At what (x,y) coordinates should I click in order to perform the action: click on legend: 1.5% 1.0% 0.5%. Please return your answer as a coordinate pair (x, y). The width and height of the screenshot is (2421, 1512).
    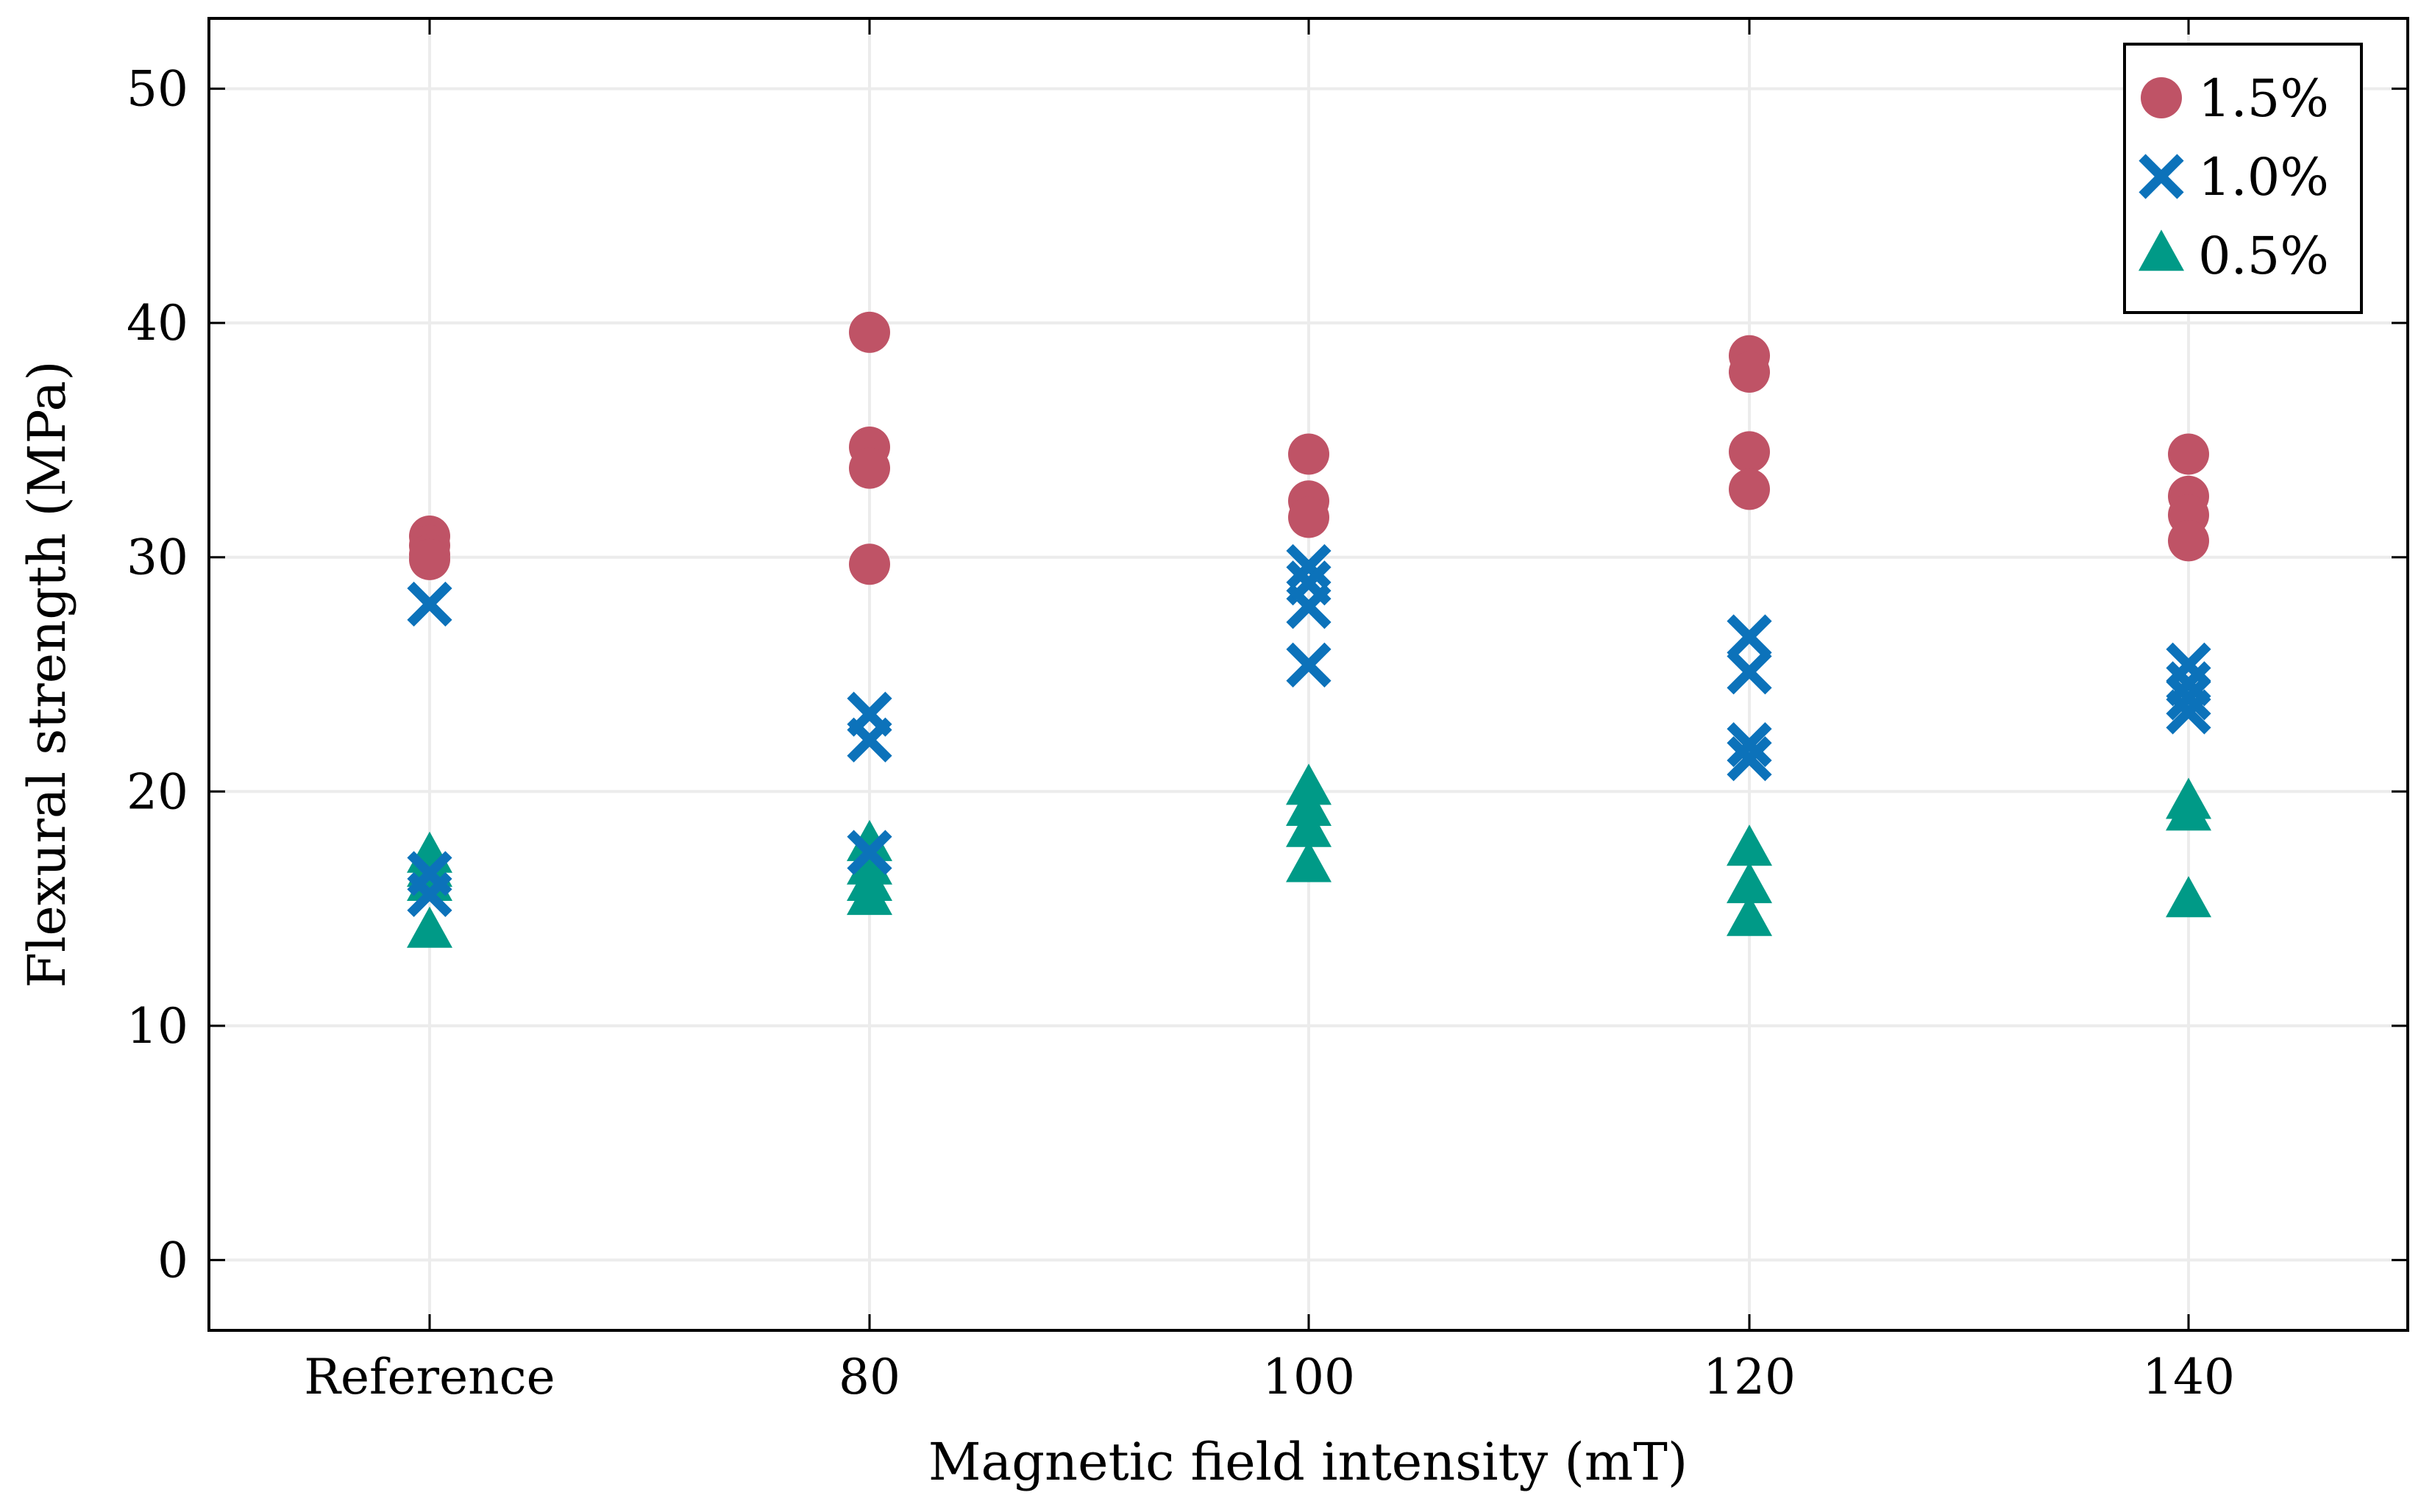
    Looking at the image, I should click on (2243, 179).